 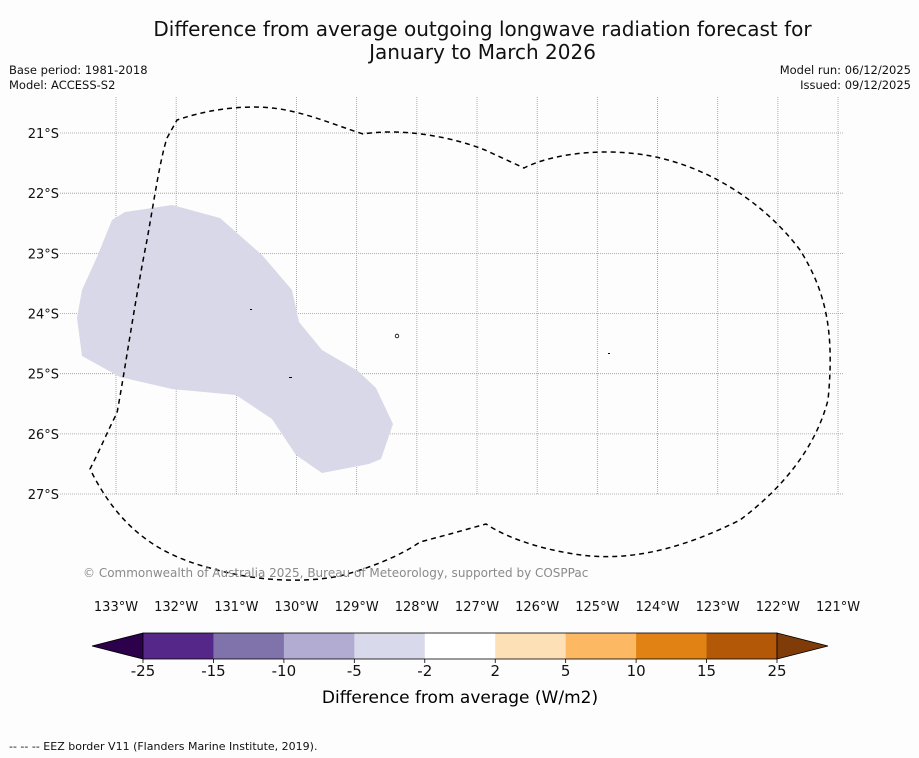 What do you see at coordinates (236, 607) in the screenshot?
I see `longitude-label: 131°W` at bounding box center [236, 607].